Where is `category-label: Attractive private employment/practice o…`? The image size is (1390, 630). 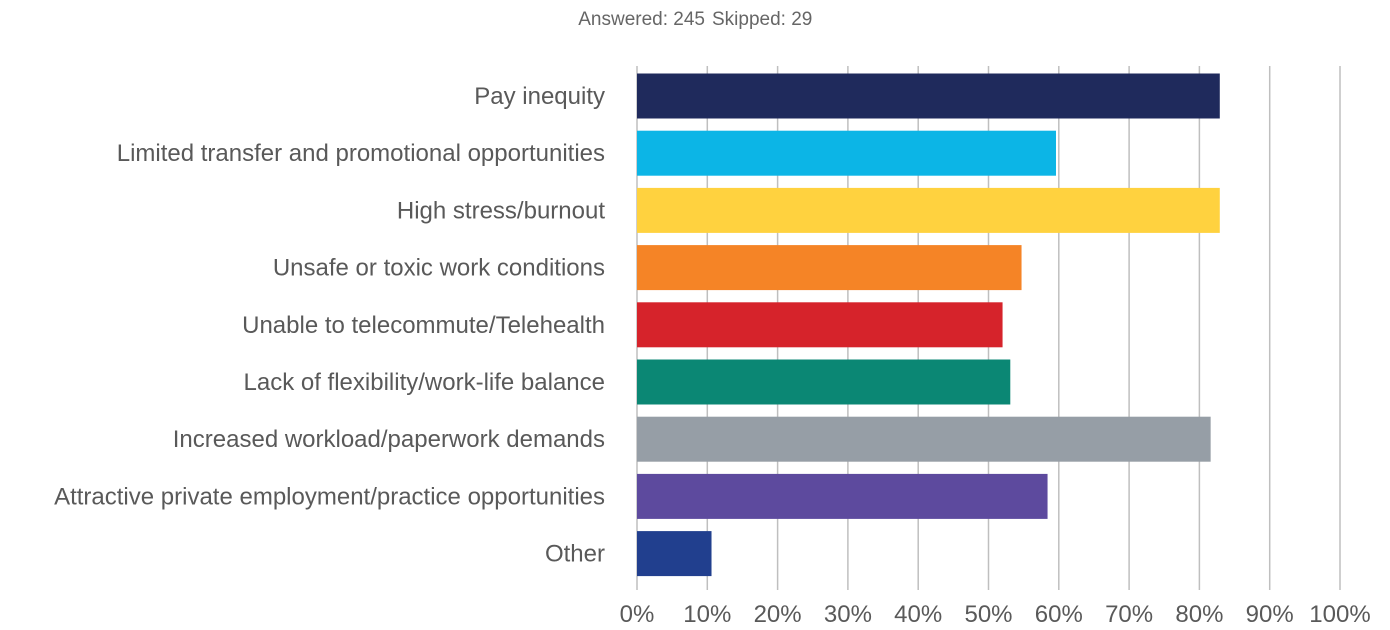 category-label: Attractive private employment/practice o… is located at coordinates (329, 496).